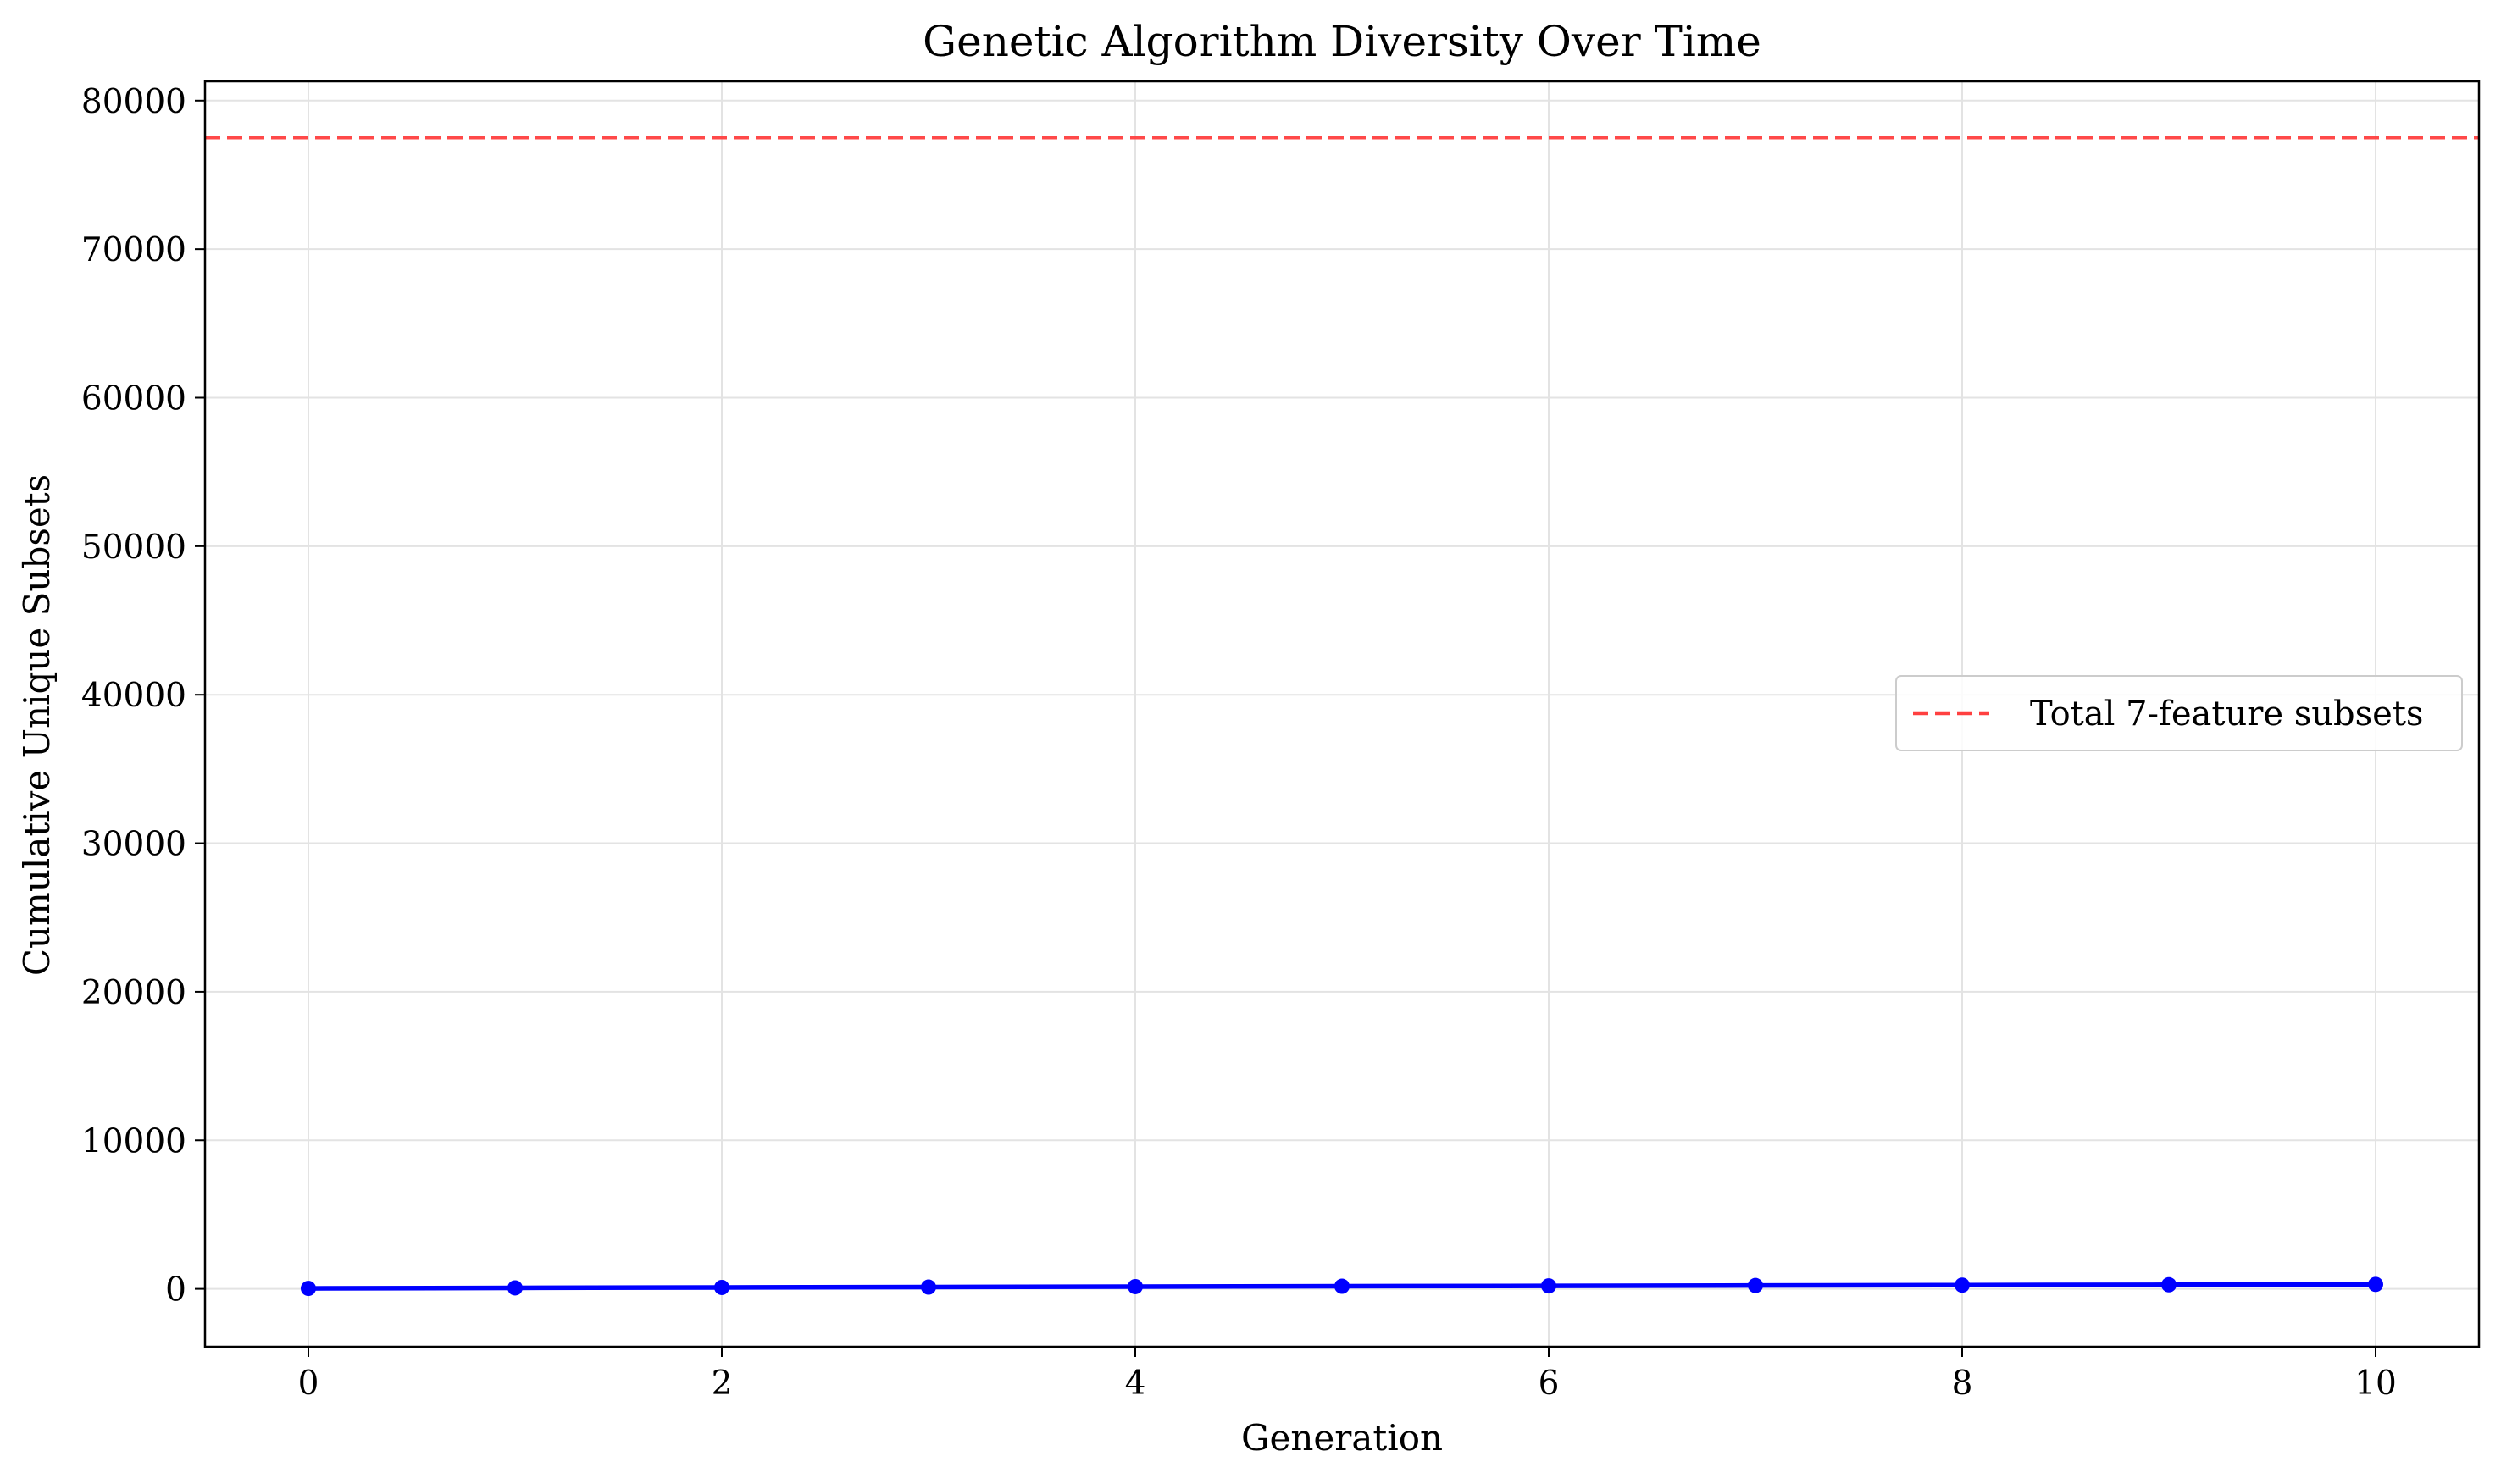 The height and width of the screenshot is (1484, 2501). Describe the element at coordinates (133, 250) in the screenshot. I see `y-tick-label: 70000` at that location.